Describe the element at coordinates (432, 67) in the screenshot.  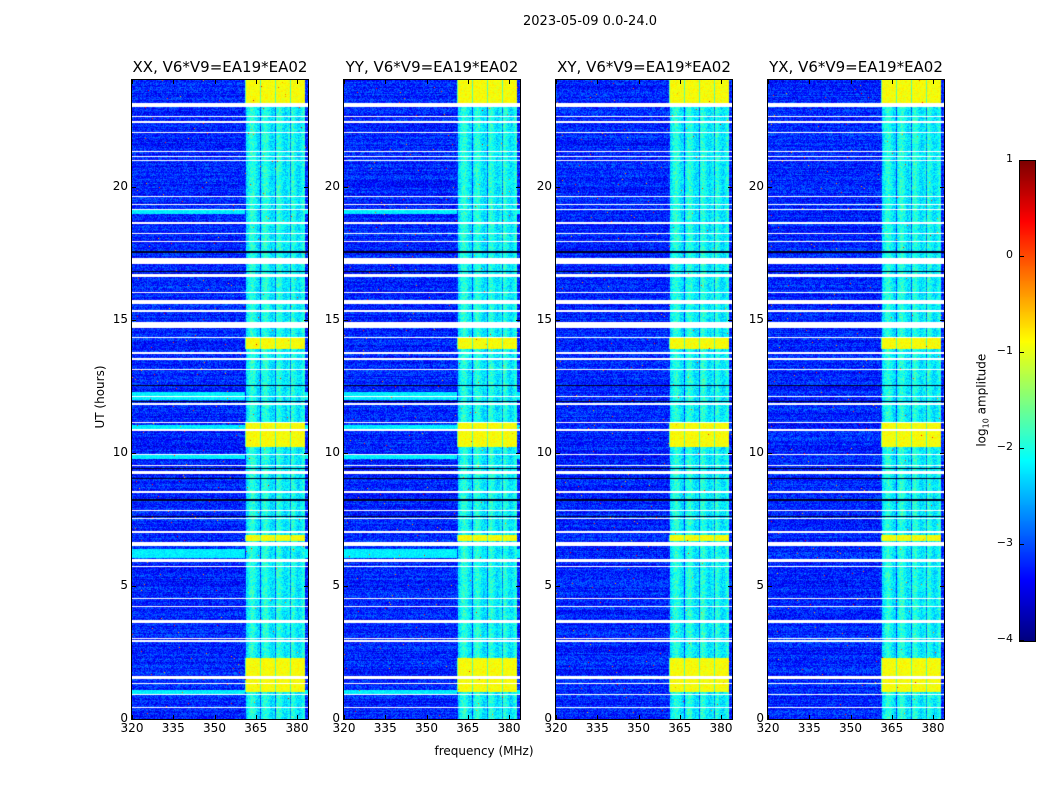
I see `panel-title: YY, V6*V9=EA19*EA02` at that location.